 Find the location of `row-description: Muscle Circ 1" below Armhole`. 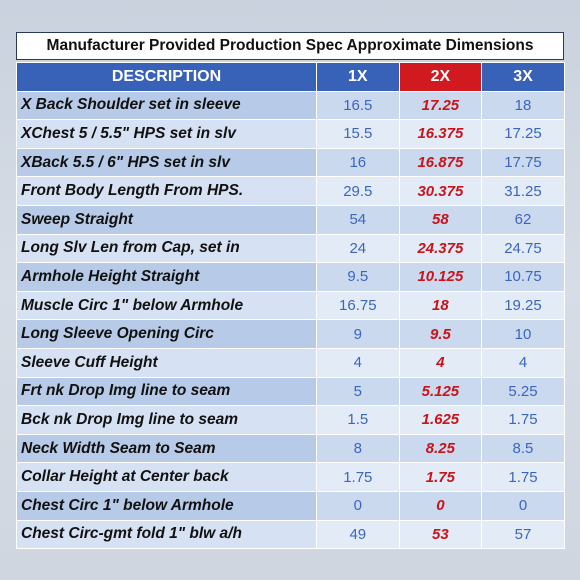

row-description: Muscle Circ 1" below Armhole is located at coordinates (166, 305).